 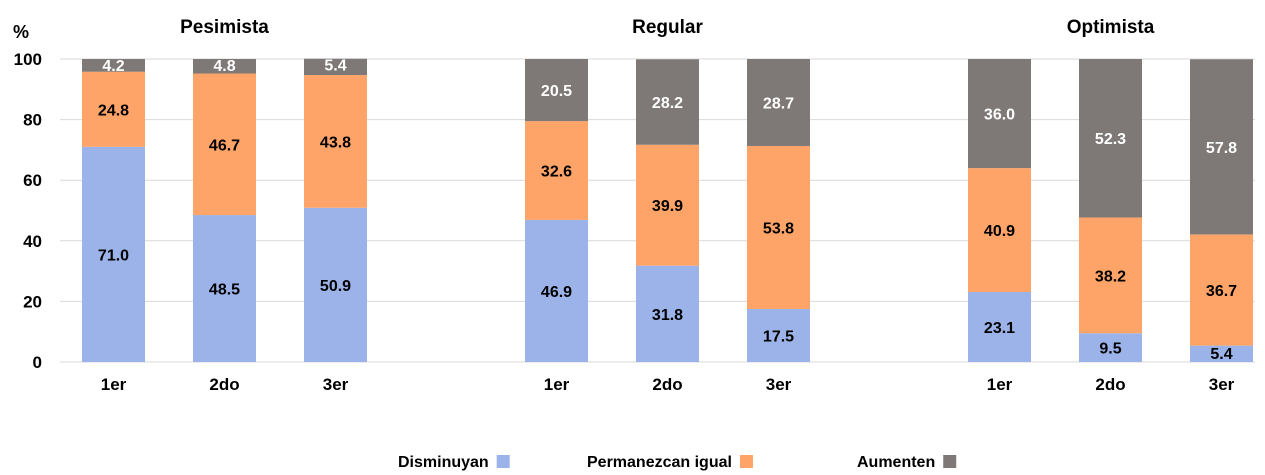 I want to click on data-label: 24.8, so click(x=113, y=110).